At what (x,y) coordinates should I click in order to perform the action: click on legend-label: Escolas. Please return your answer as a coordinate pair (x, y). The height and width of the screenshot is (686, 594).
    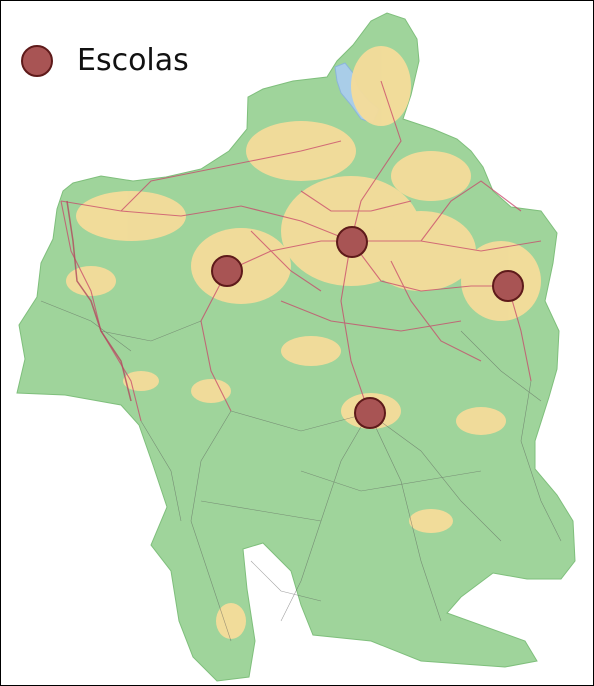
    Looking at the image, I should click on (133, 60).